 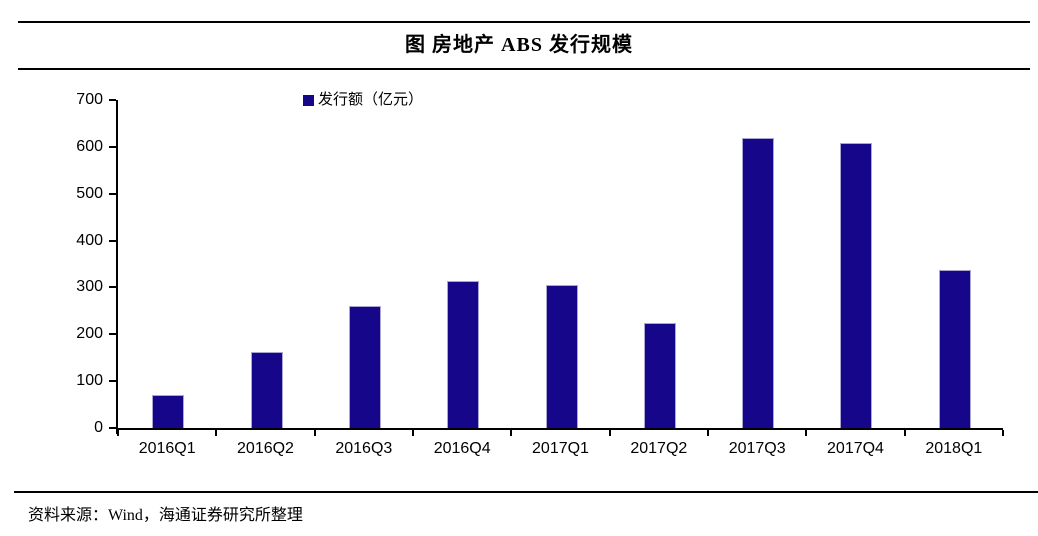 I want to click on x-axis-label-2016Q2: 2016Q2, so click(x=265, y=448).